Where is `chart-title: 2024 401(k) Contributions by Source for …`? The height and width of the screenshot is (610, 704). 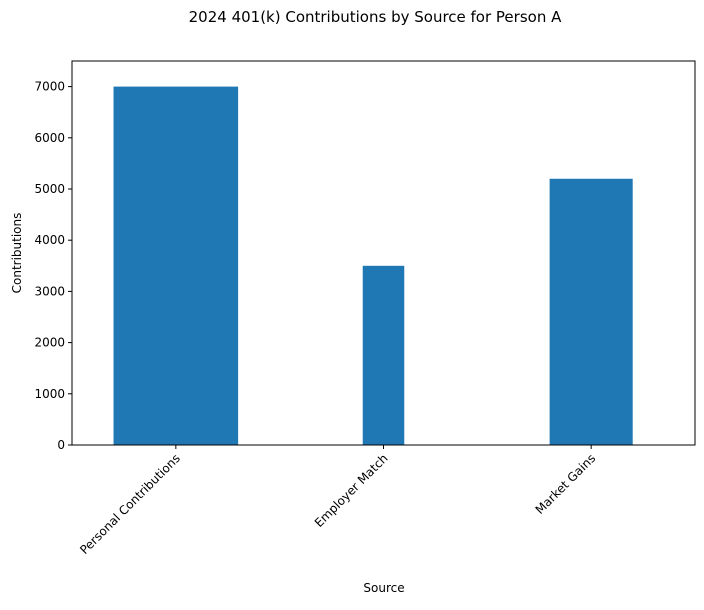 chart-title: 2024 401(k) Contributions by Source for … is located at coordinates (375, 17).